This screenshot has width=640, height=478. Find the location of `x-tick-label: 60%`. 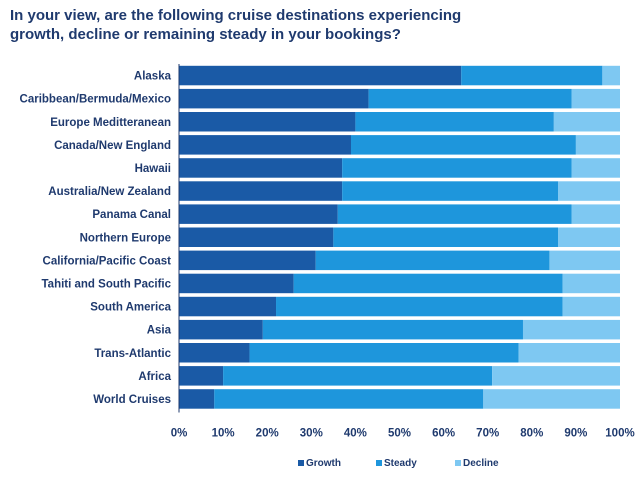

x-tick-label: 60% is located at coordinates (443, 434).